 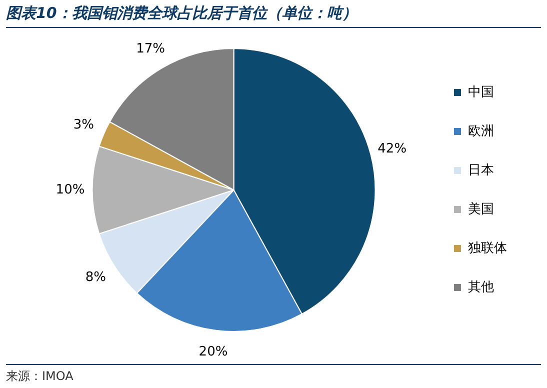 What do you see at coordinates (213, 352) in the screenshot?
I see `data-label: 20%` at bounding box center [213, 352].